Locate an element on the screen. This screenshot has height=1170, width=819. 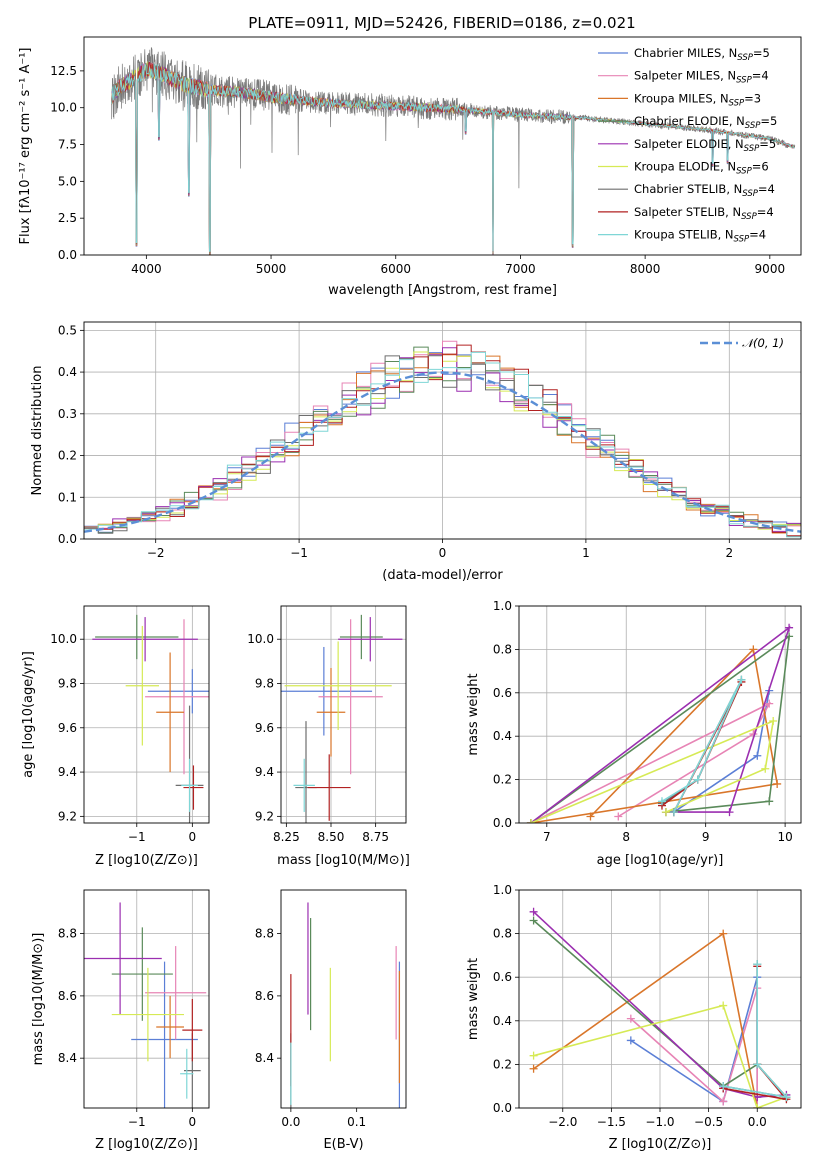
legend-entry-text: Chabrier MILES, N is located at coordinates (685, 53).